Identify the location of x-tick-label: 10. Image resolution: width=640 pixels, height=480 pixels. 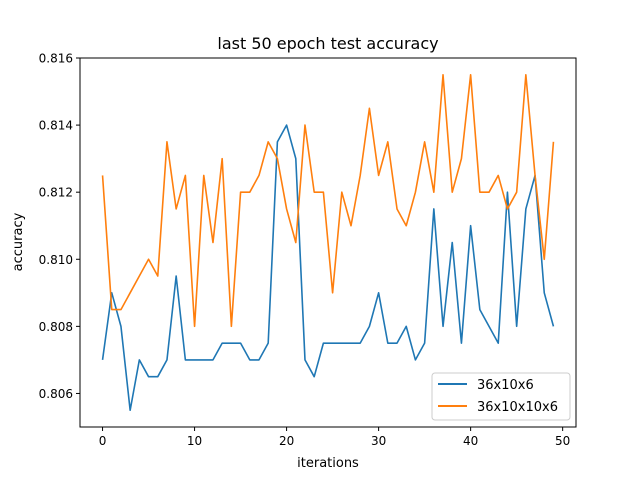
(194, 441).